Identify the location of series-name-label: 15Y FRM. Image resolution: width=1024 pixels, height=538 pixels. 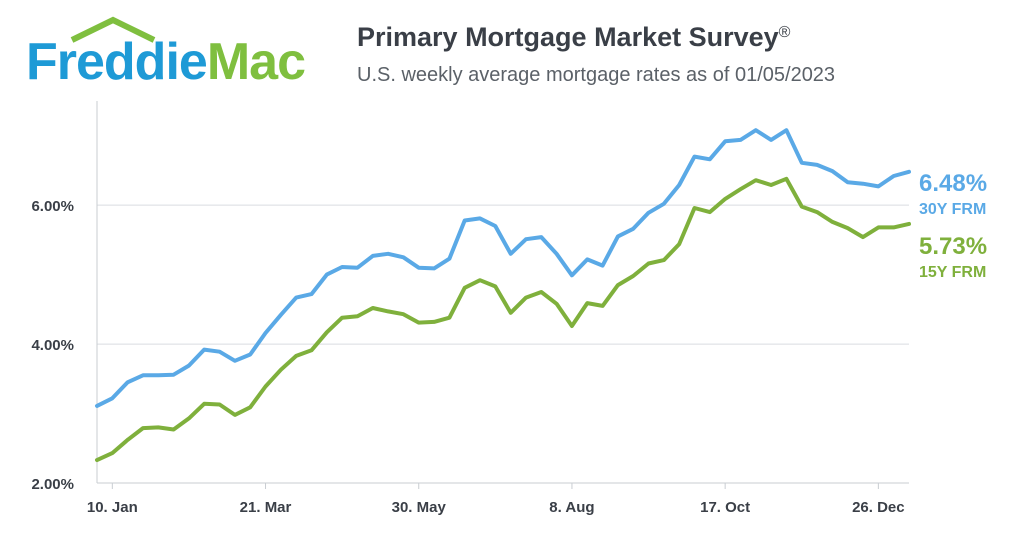
(952, 272).